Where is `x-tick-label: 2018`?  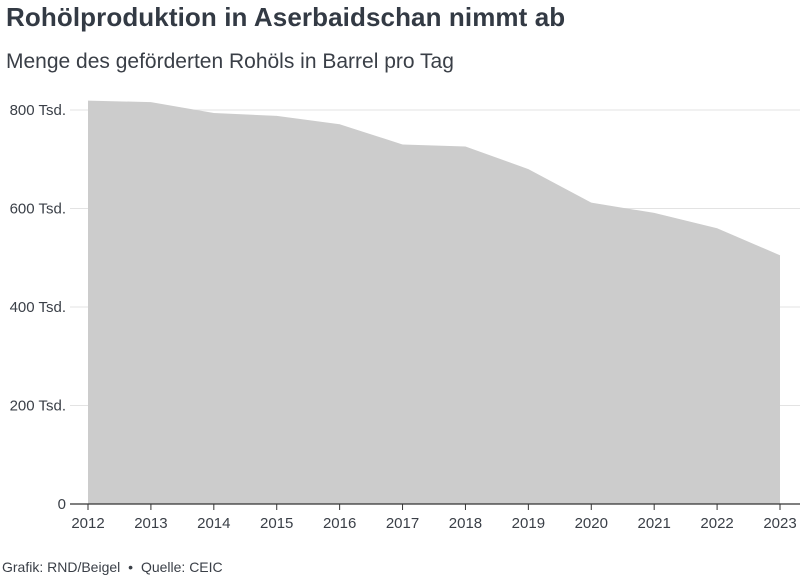 x-tick-label: 2018 is located at coordinates (465, 523).